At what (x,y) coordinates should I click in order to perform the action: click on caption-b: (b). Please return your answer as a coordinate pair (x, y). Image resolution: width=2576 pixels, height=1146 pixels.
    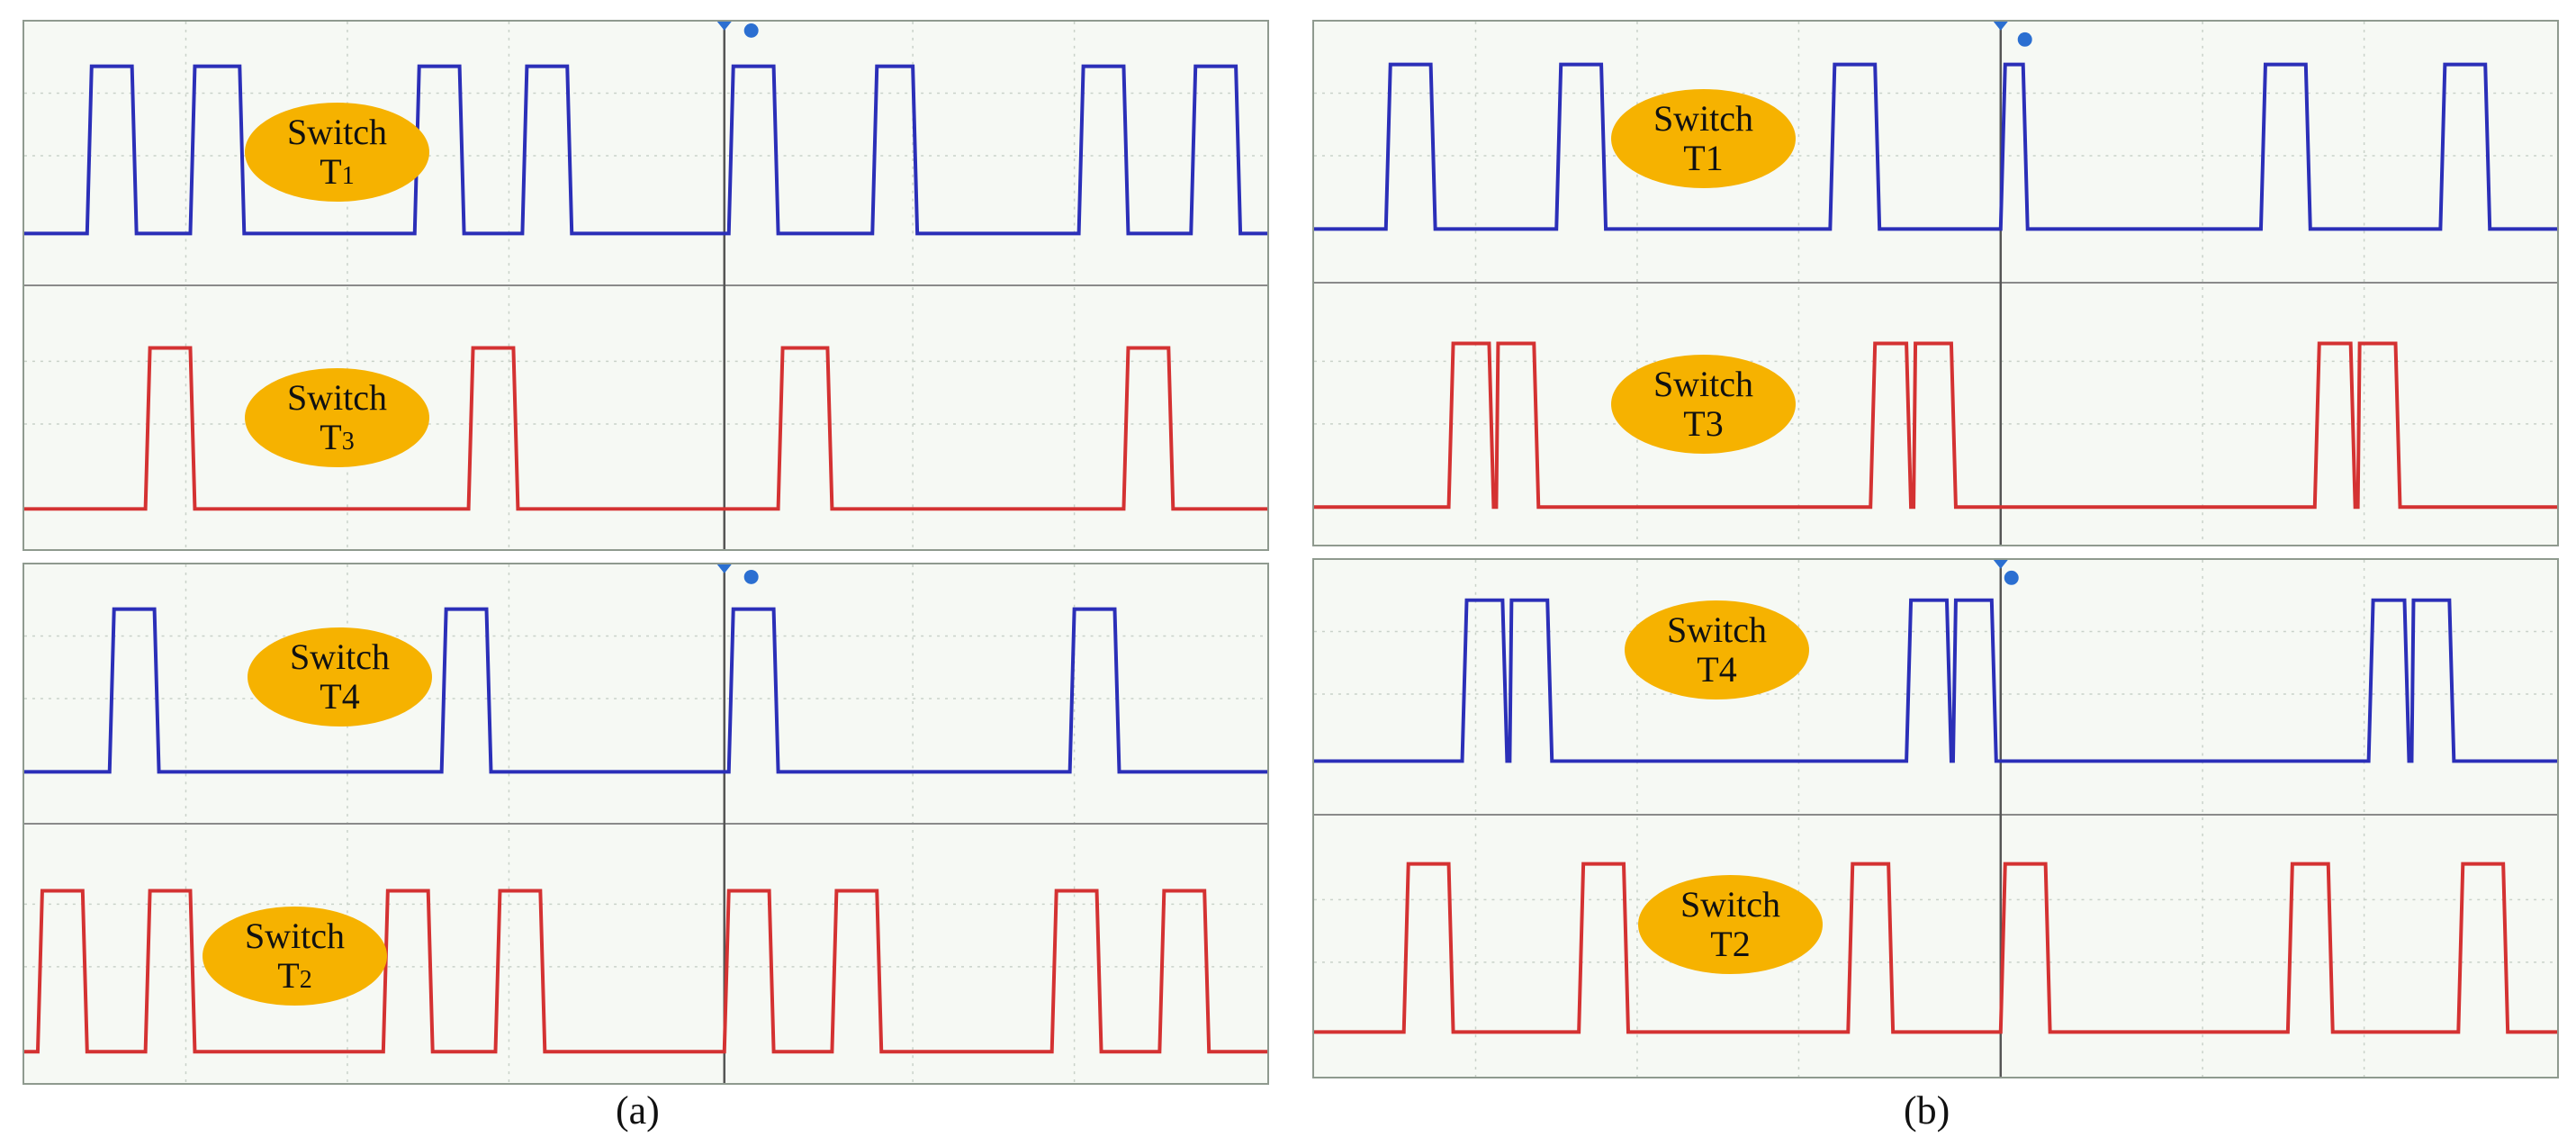
    Looking at the image, I should click on (1927, 1110).